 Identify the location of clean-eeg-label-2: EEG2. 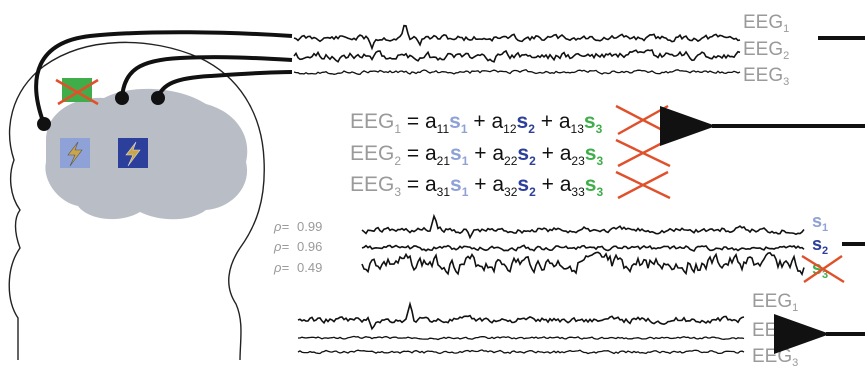
(775, 331).